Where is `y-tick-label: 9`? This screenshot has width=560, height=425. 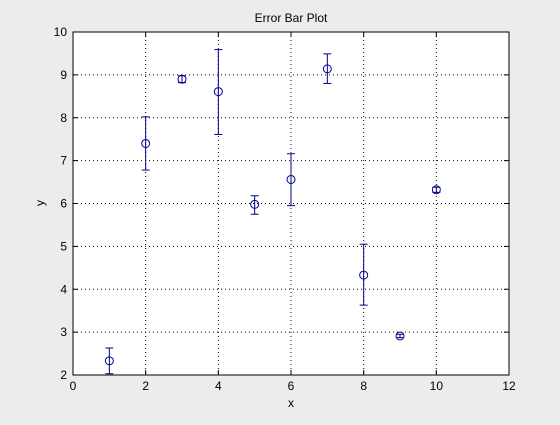
y-tick-label: 9 is located at coordinates (63, 75).